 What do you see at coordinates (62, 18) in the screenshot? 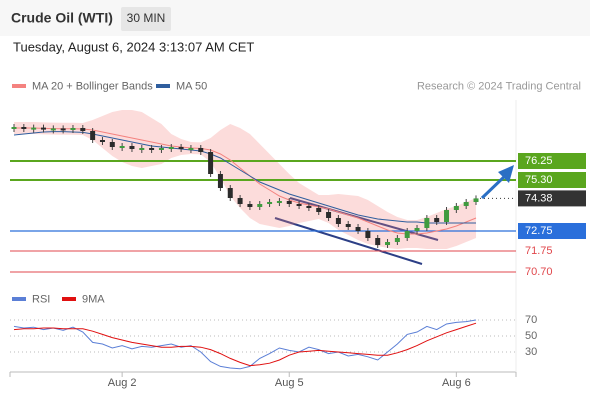
I see `title: Crude Oil (WTI)` at bounding box center [62, 18].